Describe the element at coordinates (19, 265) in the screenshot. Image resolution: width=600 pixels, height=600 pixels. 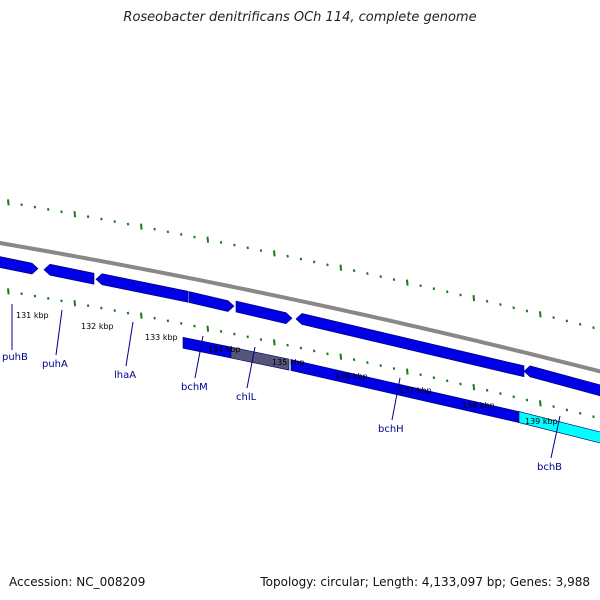
I see `gene-puhB` at that location.